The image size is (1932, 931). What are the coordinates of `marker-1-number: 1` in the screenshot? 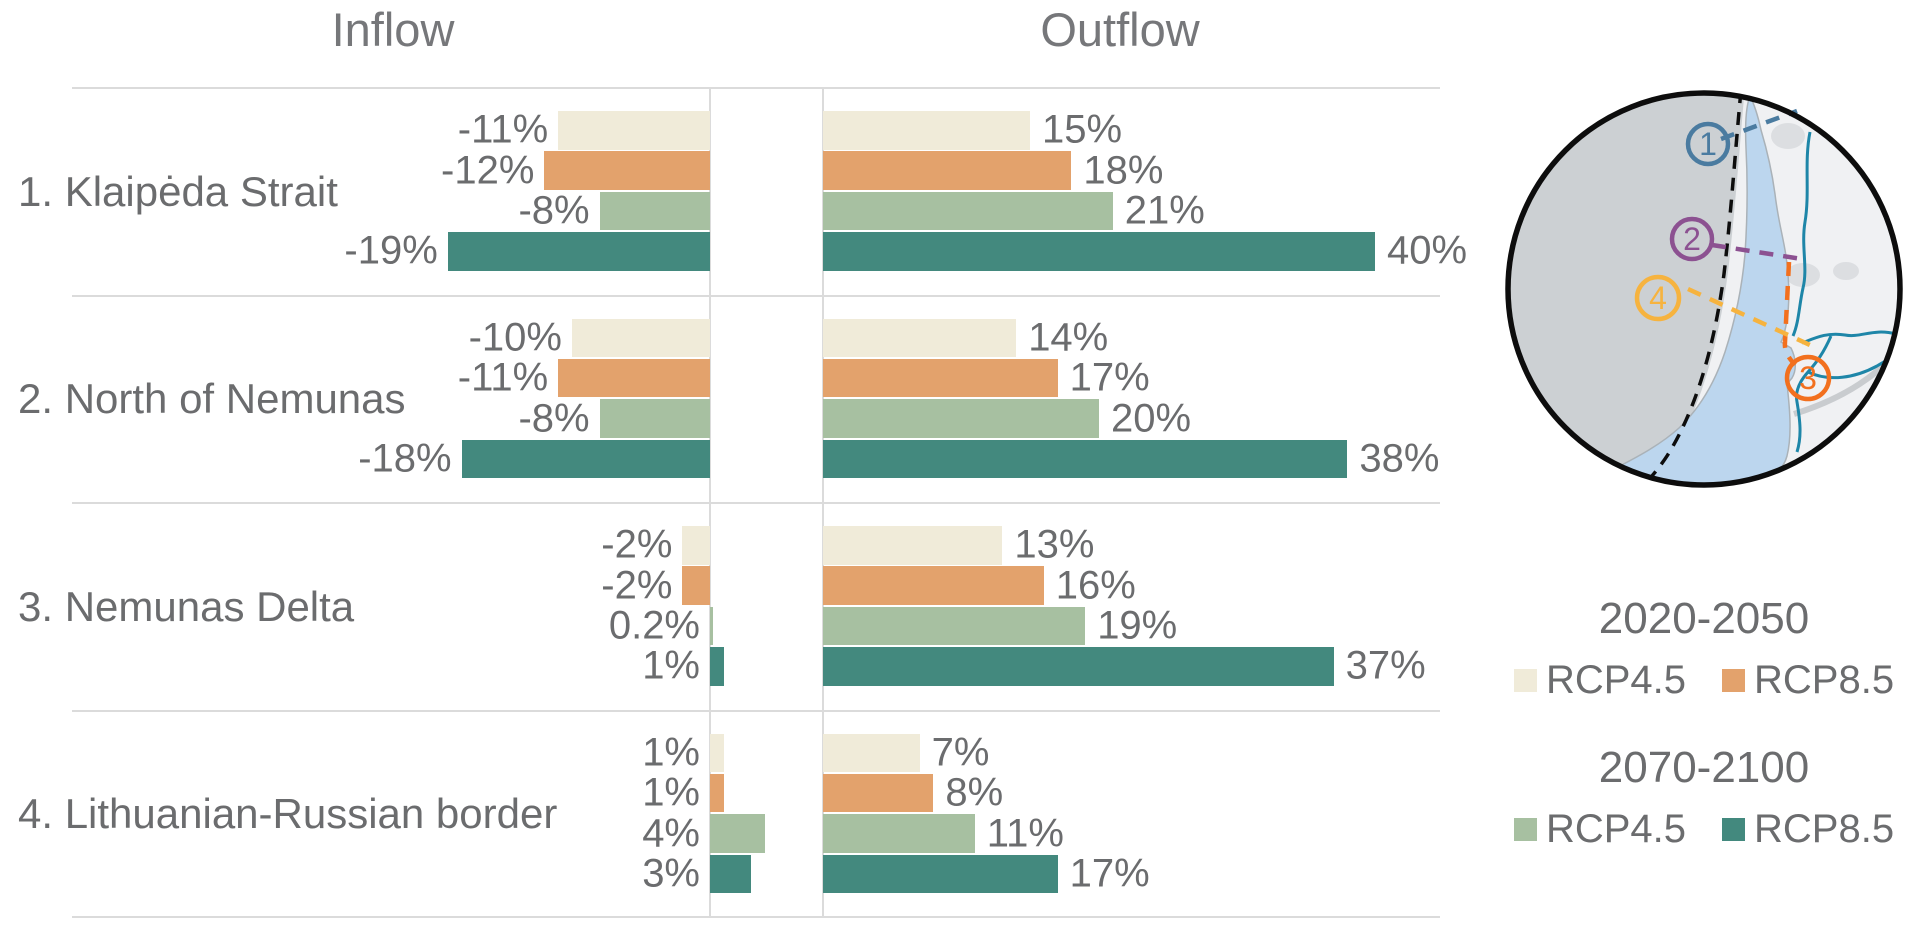 It's located at (1708, 144).